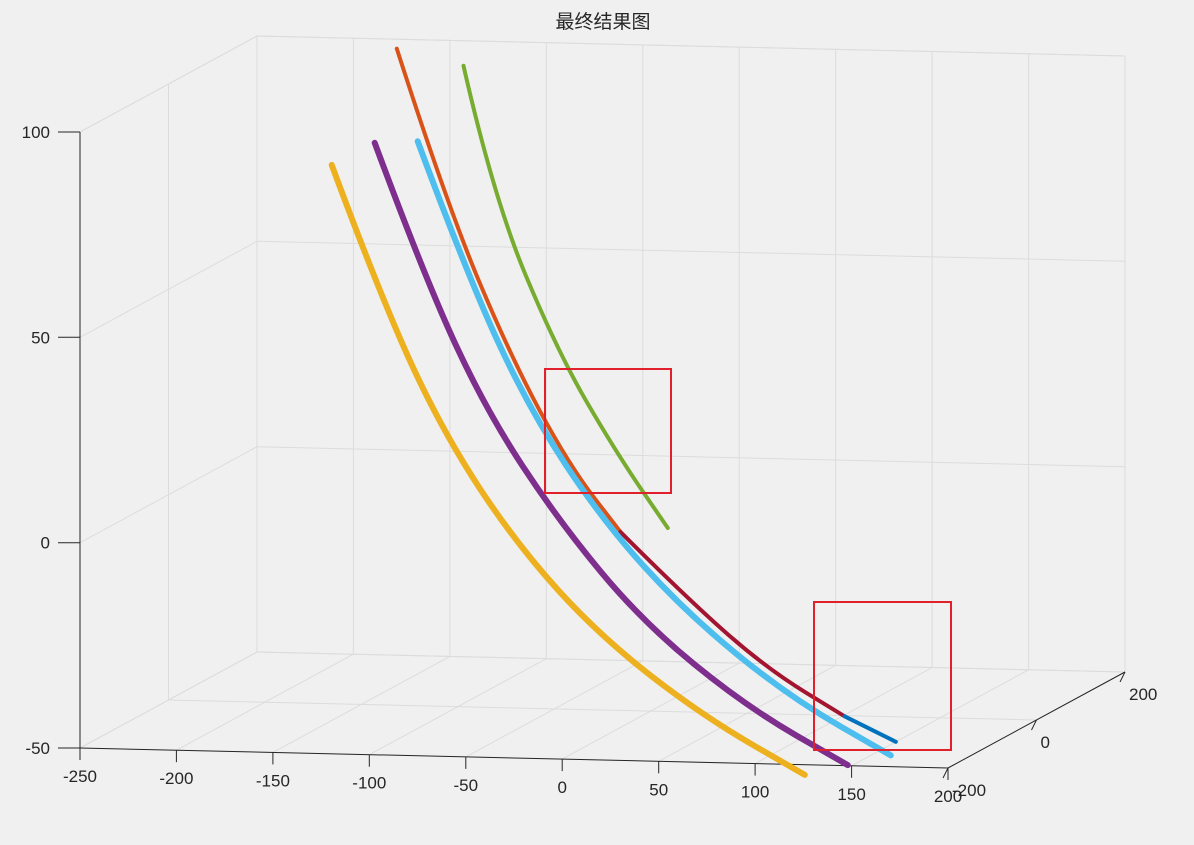 Image resolution: width=1194 pixels, height=845 pixels. What do you see at coordinates (40, 337) in the screenshot?
I see `z-tick-label: 50` at bounding box center [40, 337].